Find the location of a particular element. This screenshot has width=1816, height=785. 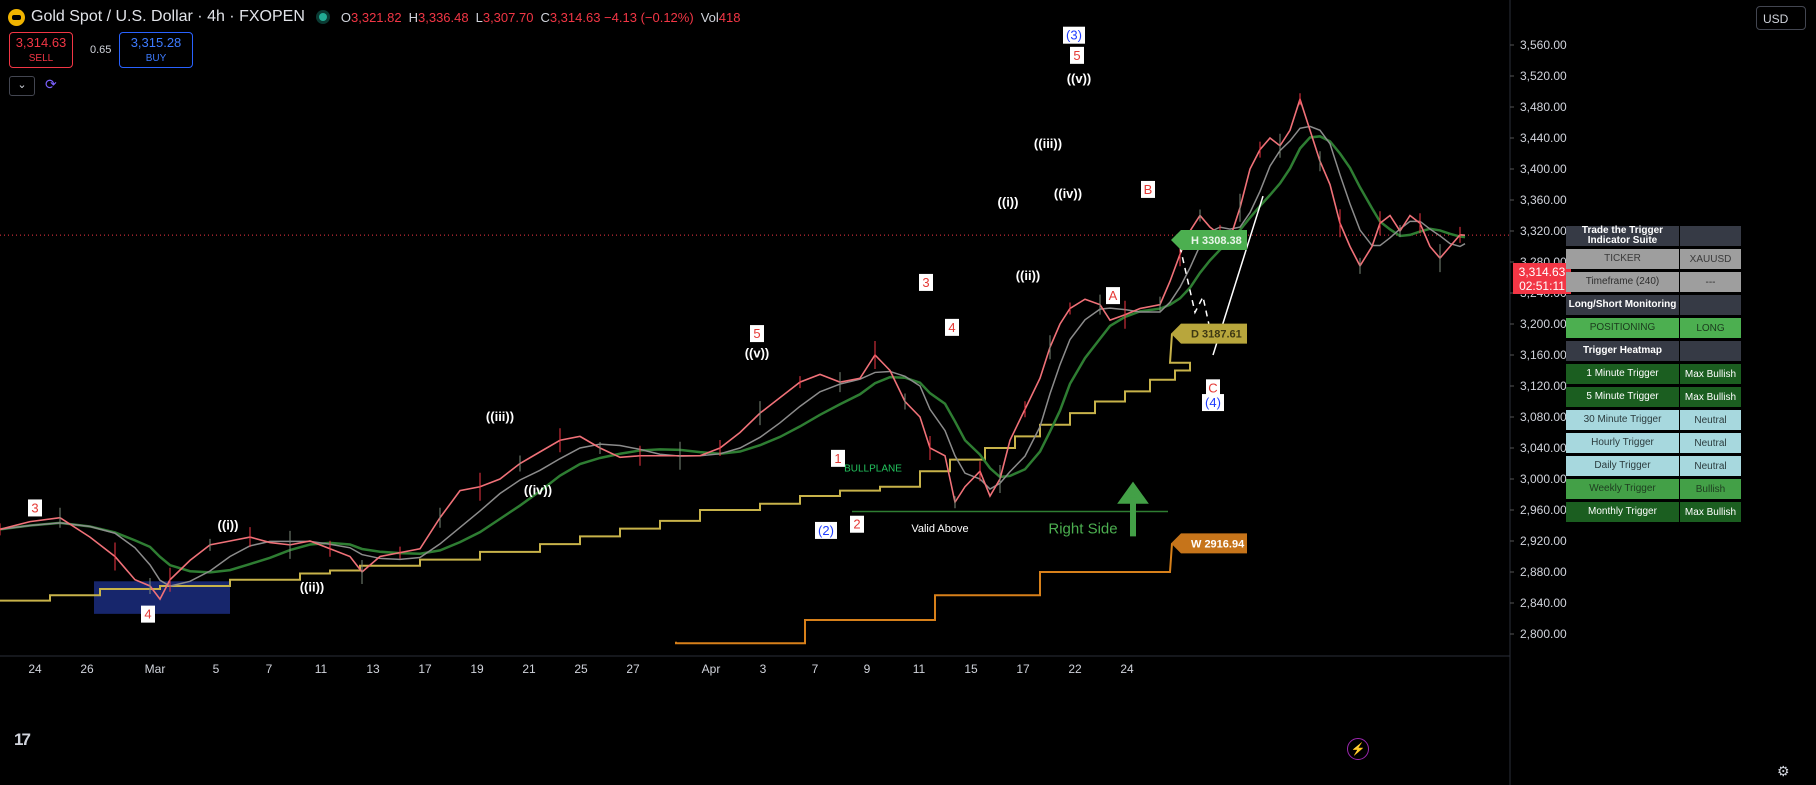

panel-row: 5 Minute Trigger Max Bullish is located at coordinates (1653, 397).